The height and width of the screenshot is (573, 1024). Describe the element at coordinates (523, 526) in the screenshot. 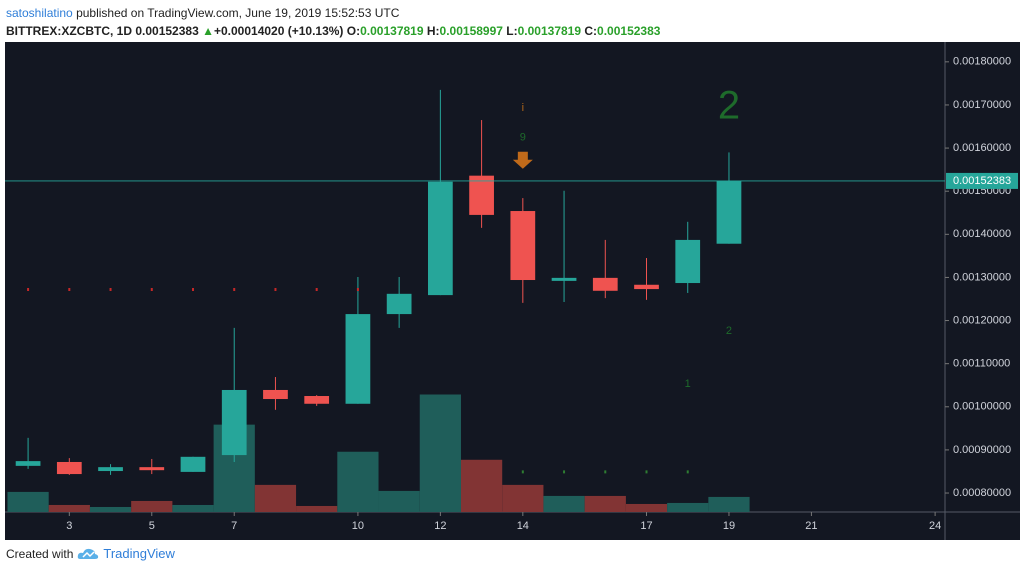

I see `x-tick-label: 14` at that location.